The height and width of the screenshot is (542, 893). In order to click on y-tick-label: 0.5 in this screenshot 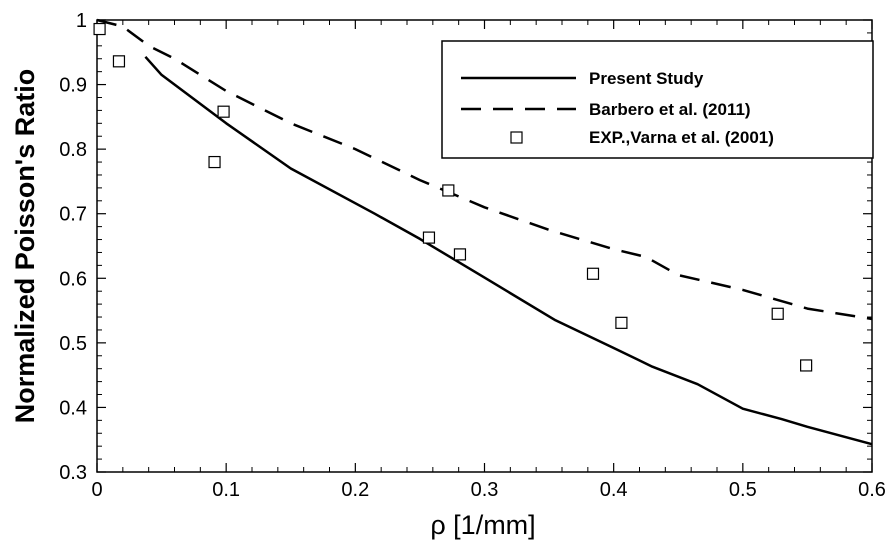, I will do `click(73, 344)`.